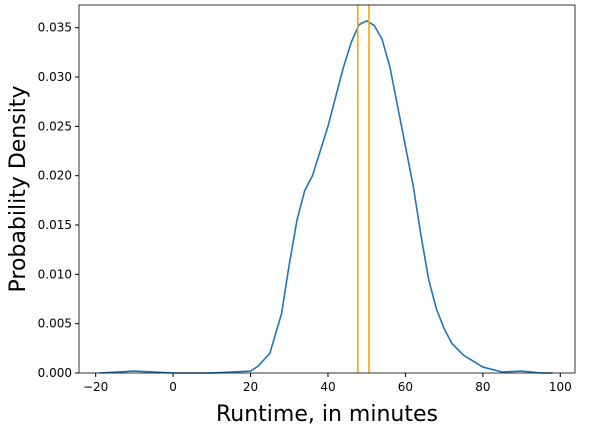 This screenshot has height=430, width=595. What do you see at coordinates (173, 387) in the screenshot?
I see `x-tick-label: 0` at bounding box center [173, 387].